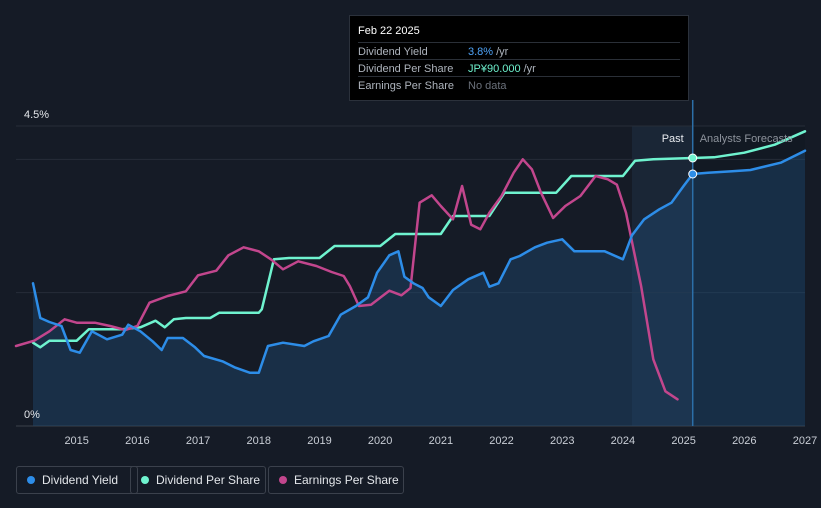 The width and height of the screenshot is (821, 508). Describe the element at coordinates (519, 85) in the screenshot. I see `tooltip-row-earnings-per-share: Earnings Per Share No data` at that location.